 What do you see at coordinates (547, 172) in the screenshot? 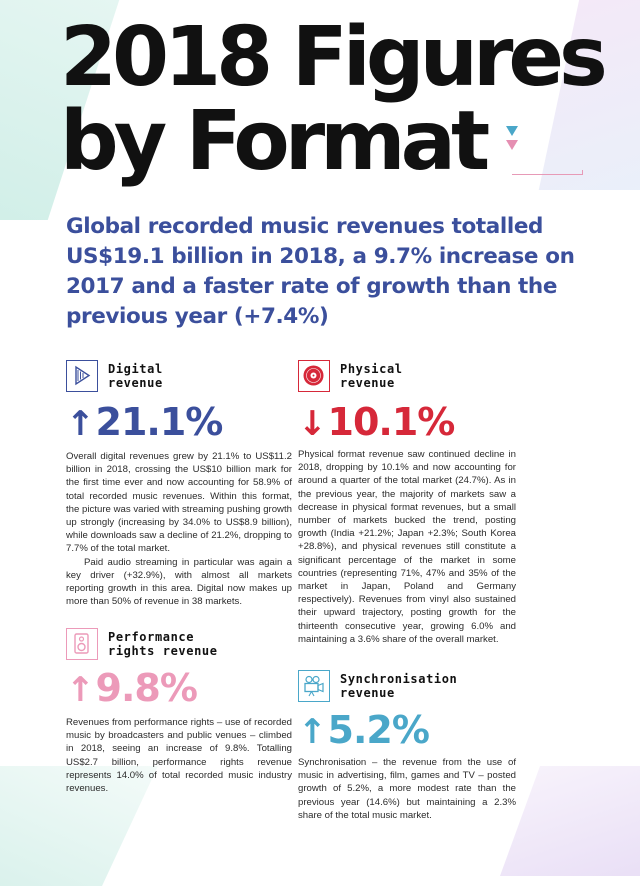
I see `decorative-line` at bounding box center [547, 172].